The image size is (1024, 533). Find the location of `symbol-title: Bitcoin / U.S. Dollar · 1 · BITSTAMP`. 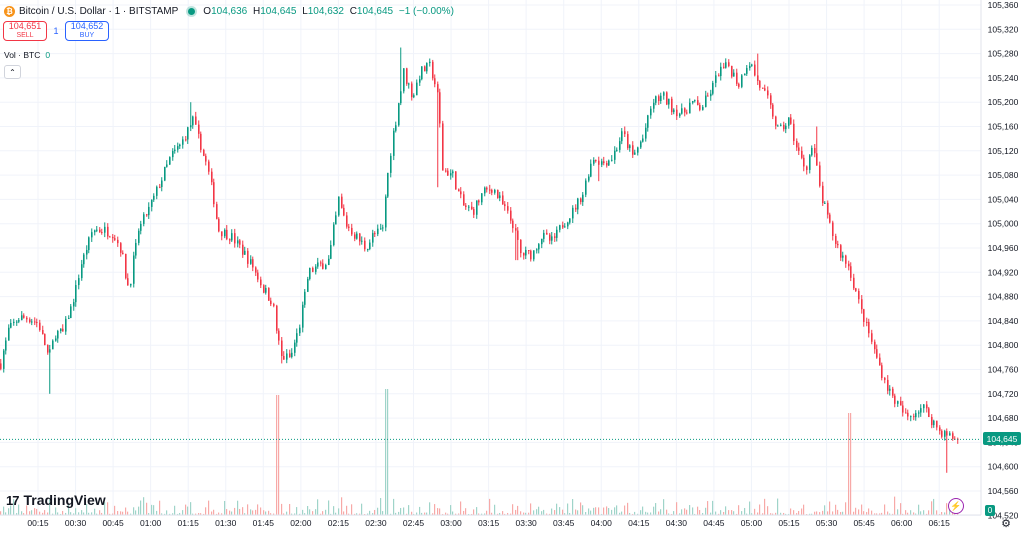

symbol-title: Bitcoin / U.S. Dollar · 1 · BITSTAMP is located at coordinates (99, 11).